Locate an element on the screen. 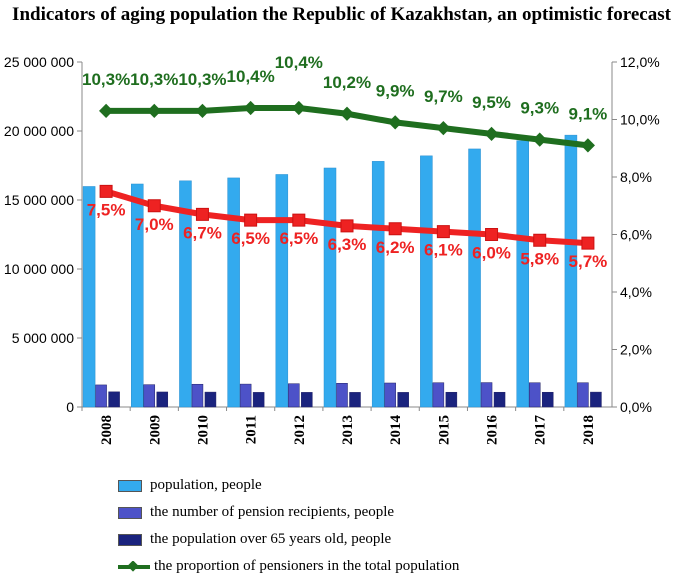  legend-item-pension-recipients: the number of pension recipients, people is located at coordinates (288, 512).